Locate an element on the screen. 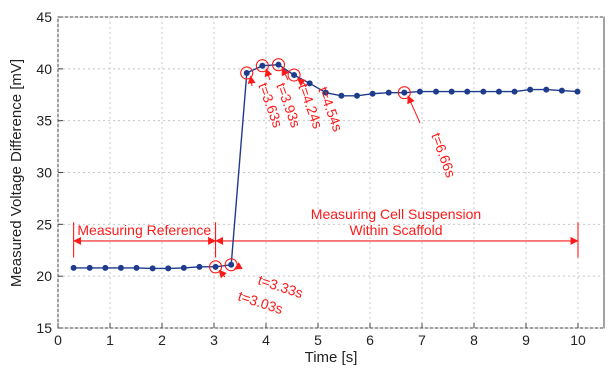  y-tick-label: 25 is located at coordinates (44, 224).